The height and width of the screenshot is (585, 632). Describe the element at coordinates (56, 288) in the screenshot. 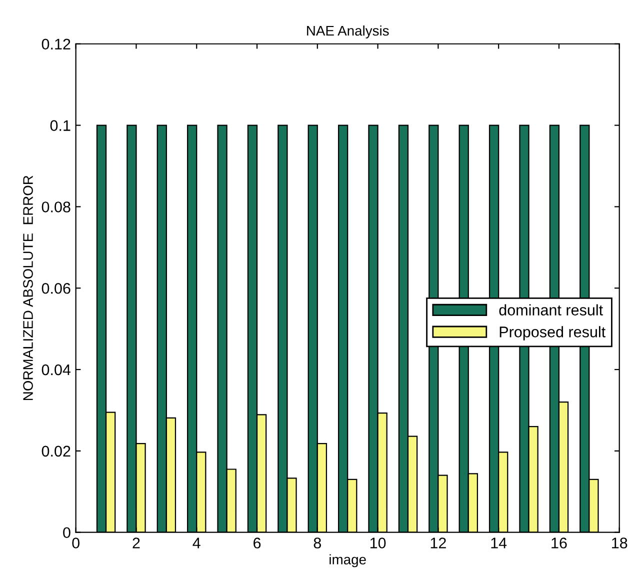

I see `y-tick-label: 0.06` at that location.